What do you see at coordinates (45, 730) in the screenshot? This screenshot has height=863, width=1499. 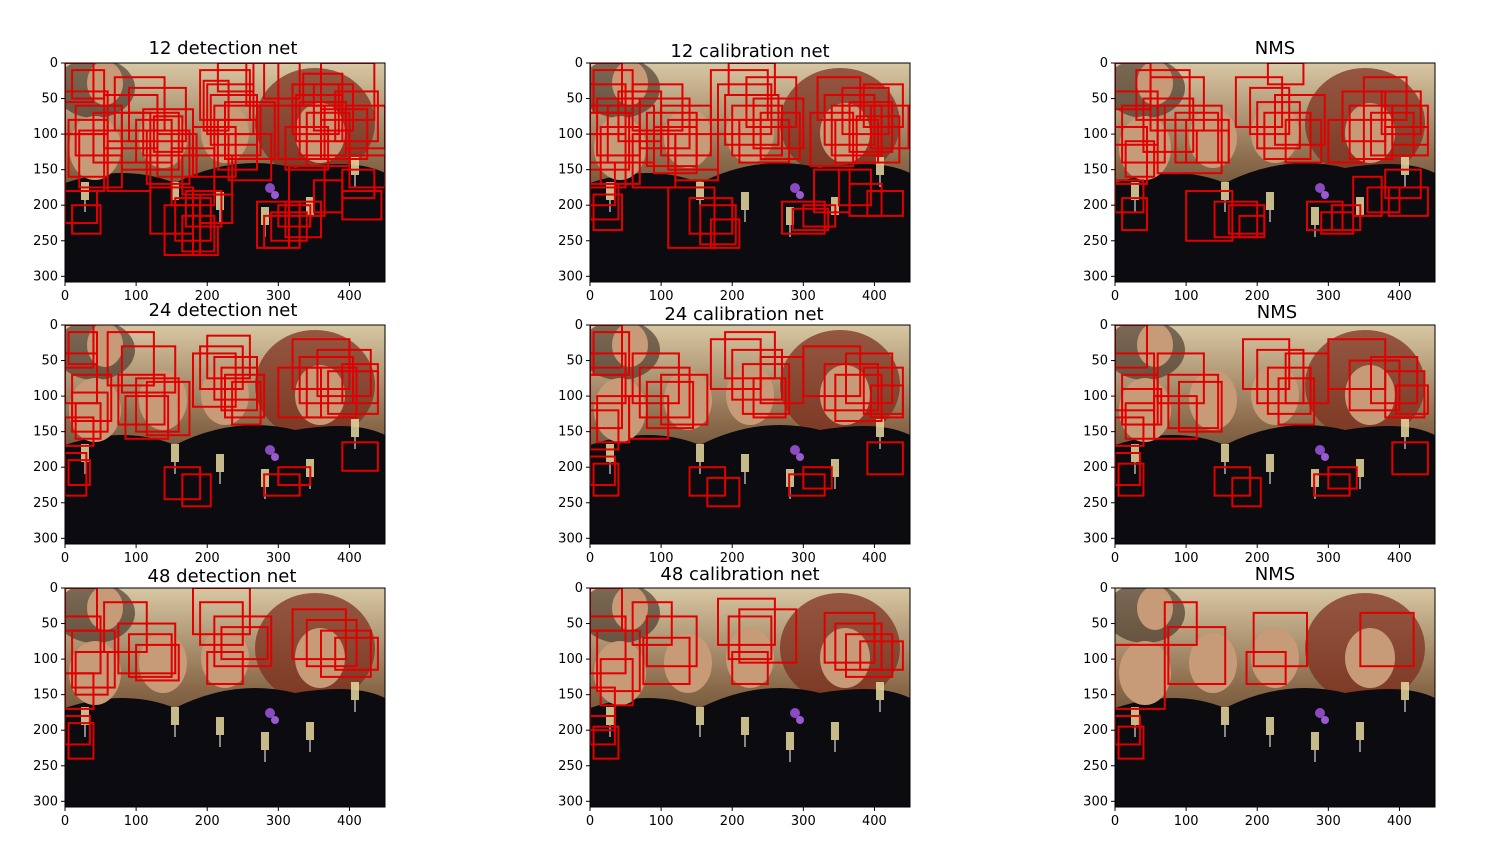 I see `y-tick-label: 200` at bounding box center [45, 730].